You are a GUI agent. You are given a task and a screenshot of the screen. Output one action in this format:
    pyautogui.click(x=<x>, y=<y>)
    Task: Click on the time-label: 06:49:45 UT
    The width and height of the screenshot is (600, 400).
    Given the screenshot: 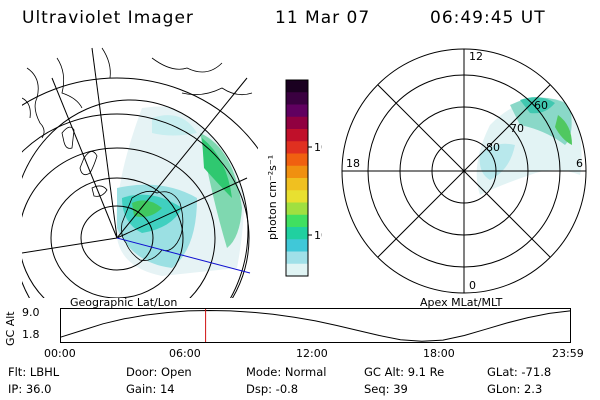 What is the action you would take?
    pyautogui.click(x=488, y=18)
    